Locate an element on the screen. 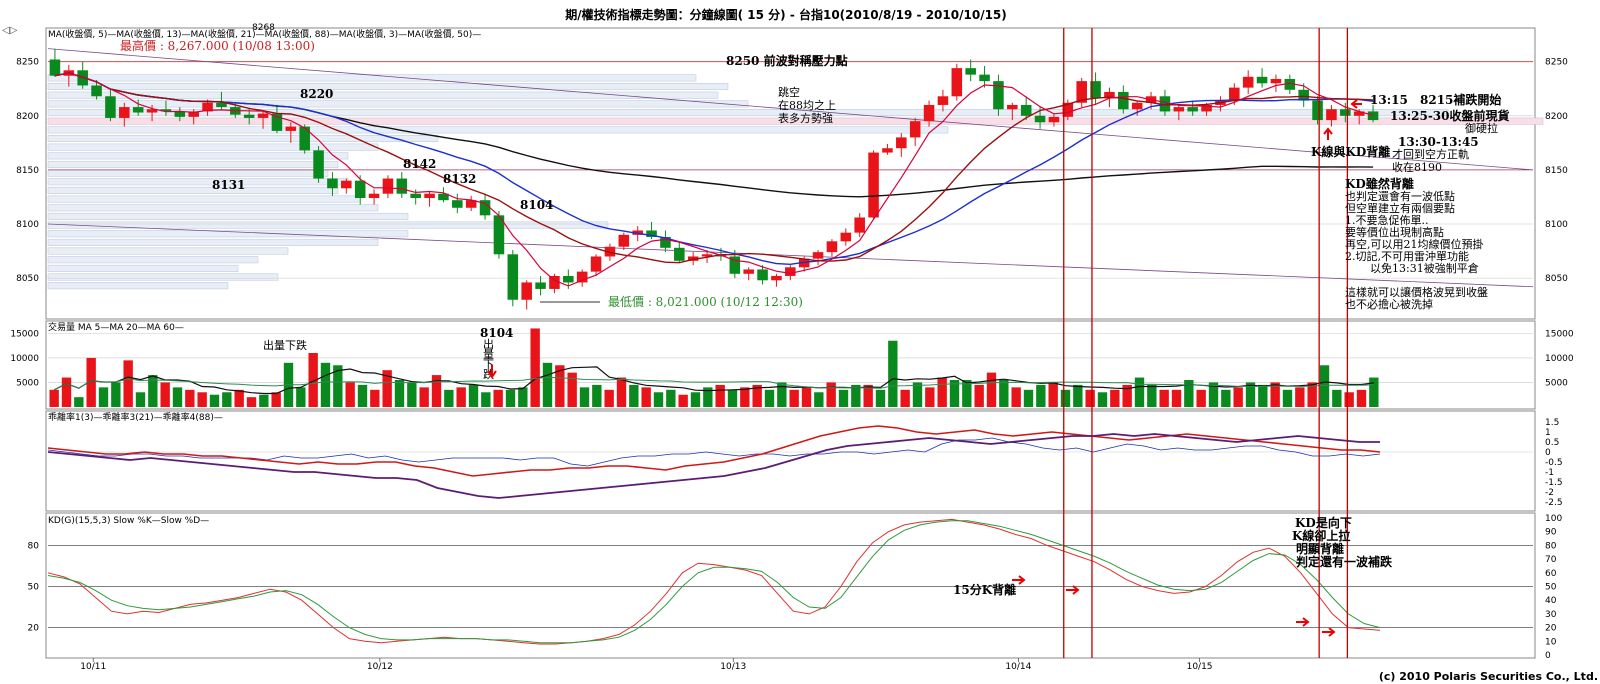 This screenshot has height=684, width=1600. volume-tick-left: 15000 is located at coordinates (24, 334).